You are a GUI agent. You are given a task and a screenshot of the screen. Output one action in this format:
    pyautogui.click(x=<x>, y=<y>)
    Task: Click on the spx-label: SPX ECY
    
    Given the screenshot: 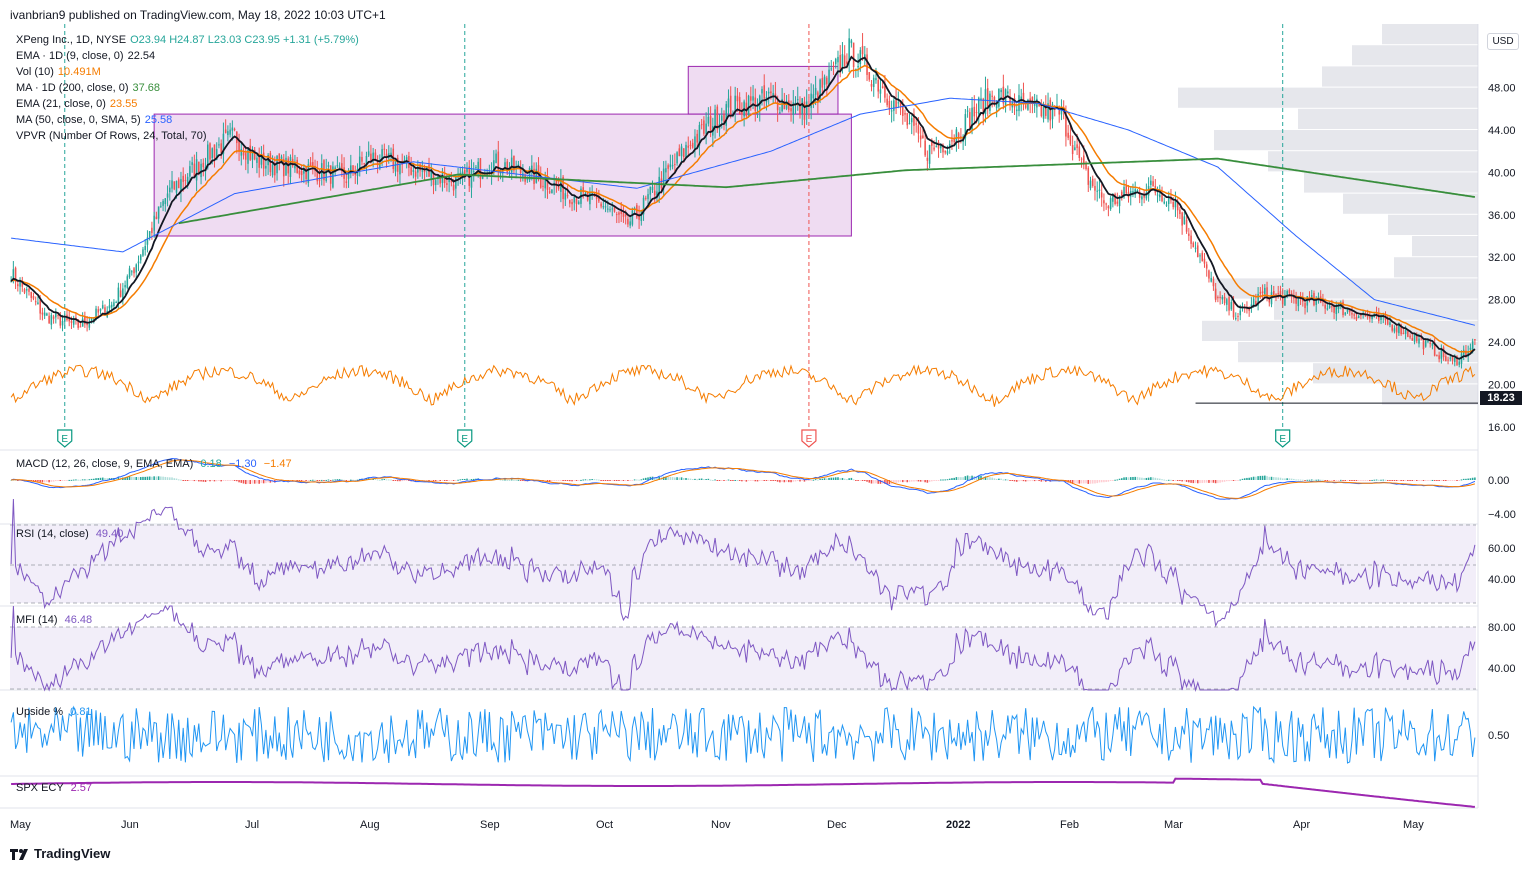 What is the action you would take?
    pyautogui.click(x=40, y=788)
    